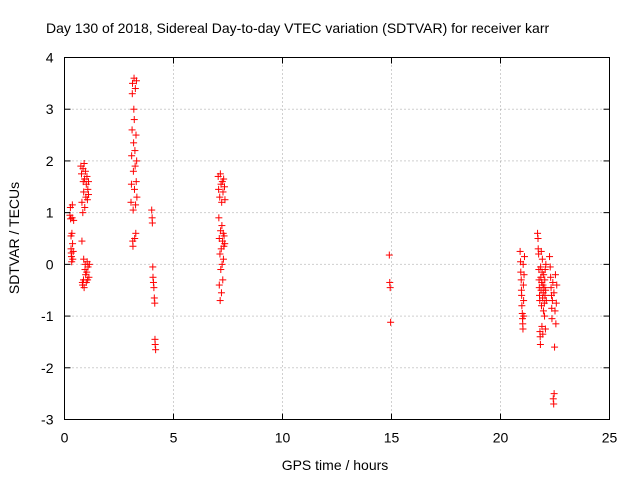 Image resolution: width=640 pixels, height=480 pixels. What do you see at coordinates (50, 58) in the screenshot?
I see `y-tick-label: 4` at bounding box center [50, 58].